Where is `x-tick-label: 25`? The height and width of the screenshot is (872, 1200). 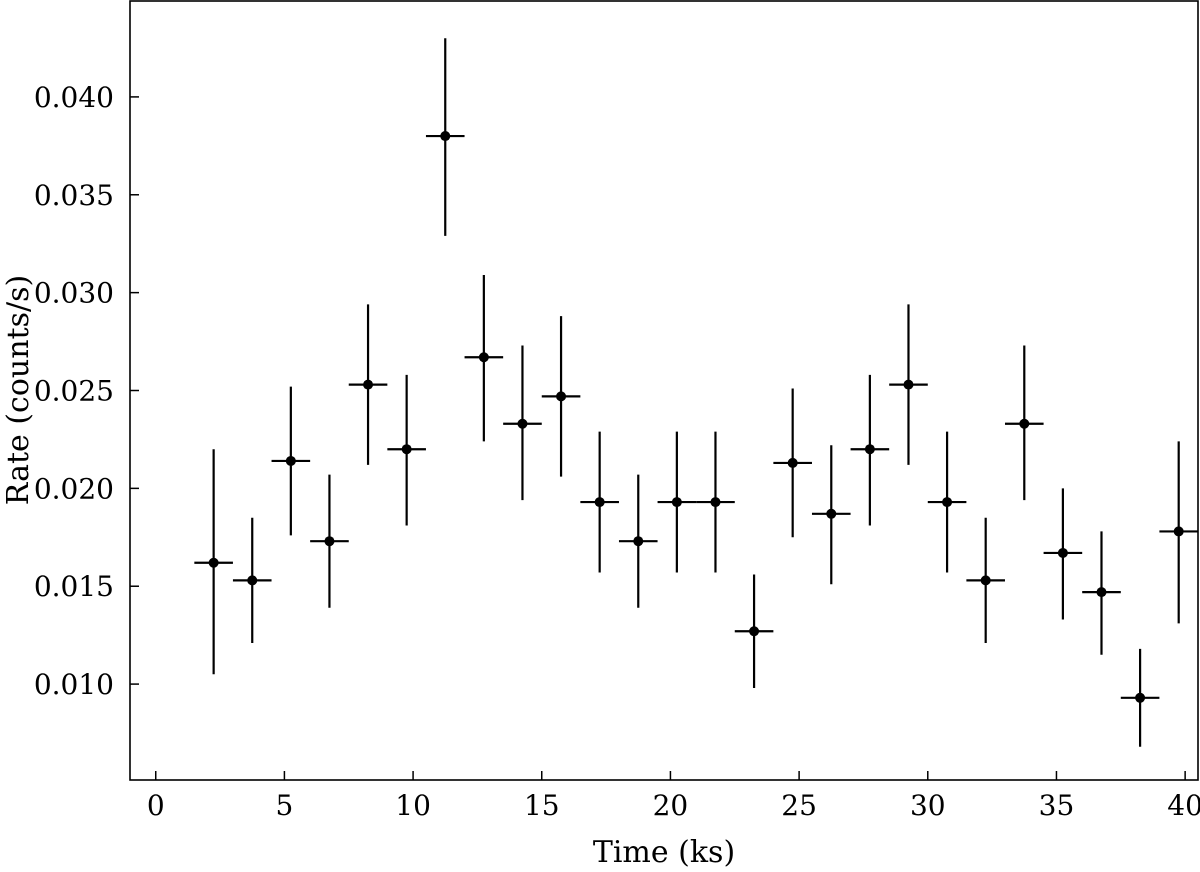 x-tick-label: 25 is located at coordinates (799, 805).